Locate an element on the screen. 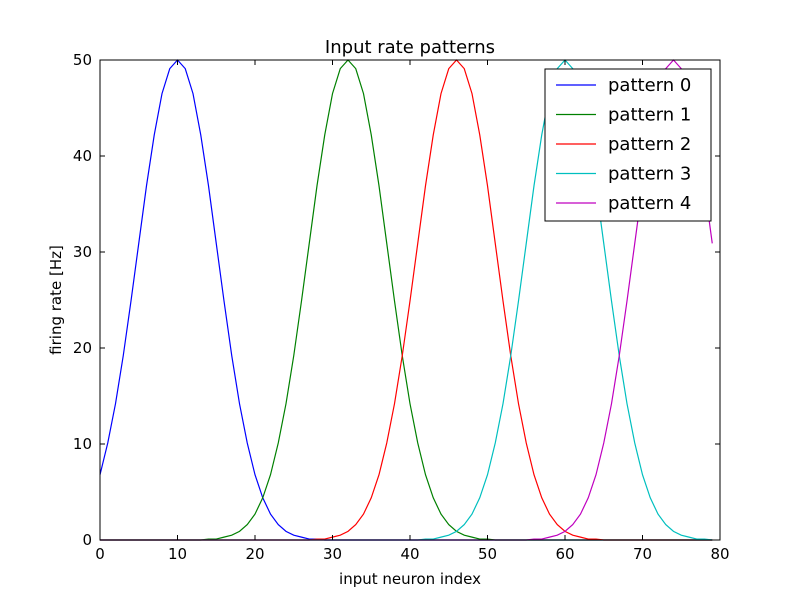 The image size is (800, 600). chart-title: Input rate patterns is located at coordinates (410, 47).